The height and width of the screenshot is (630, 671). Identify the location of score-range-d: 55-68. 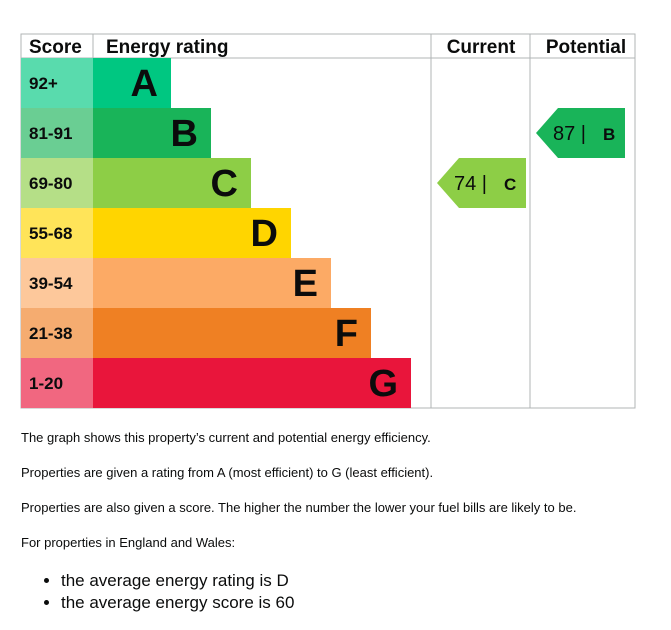
(50, 233).